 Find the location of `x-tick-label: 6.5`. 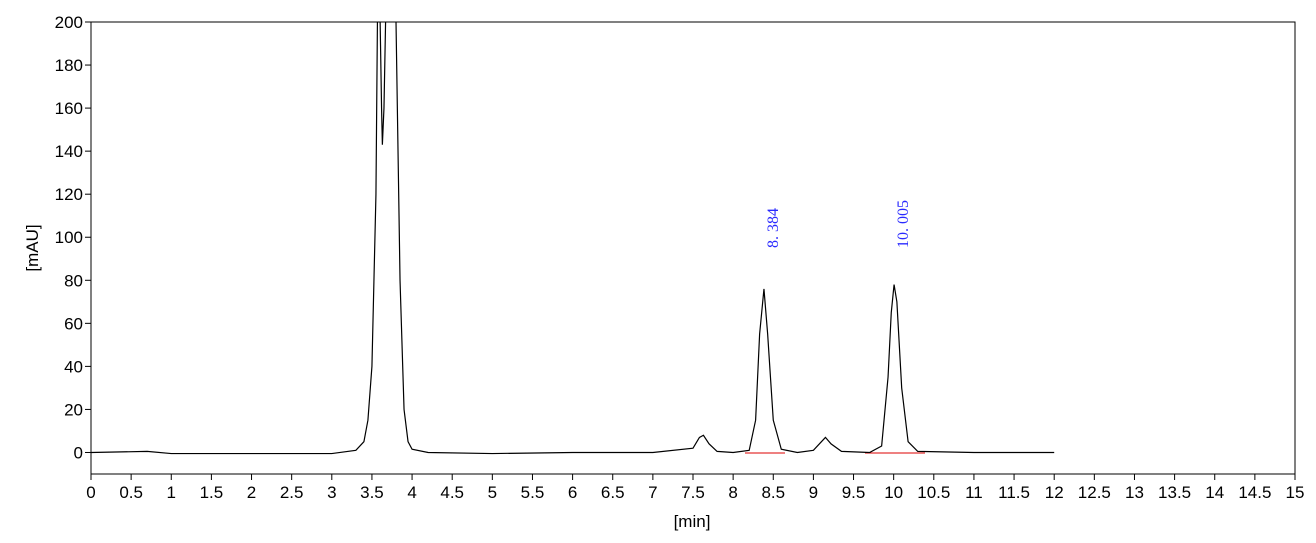

x-tick-label: 6.5 is located at coordinates (613, 492).